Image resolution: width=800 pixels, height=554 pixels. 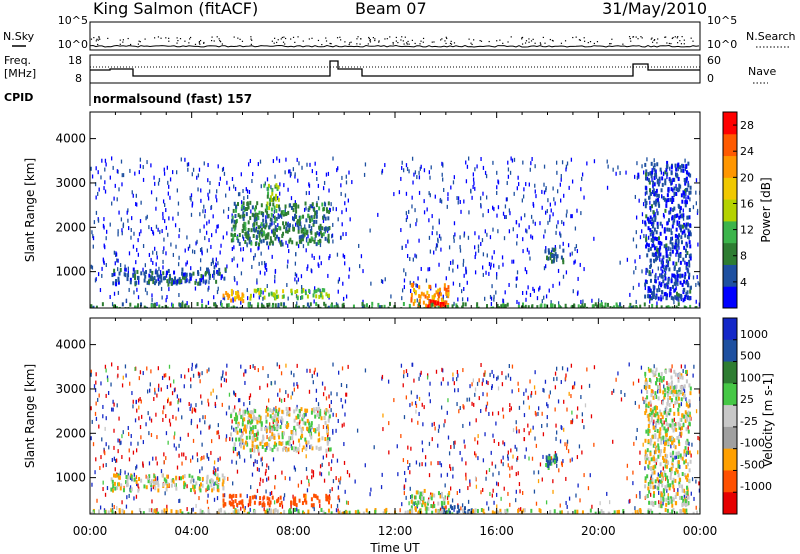 What do you see at coordinates (70, 183) in the screenshot?
I see `y-tick-label: 3000` at bounding box center [70, 183].